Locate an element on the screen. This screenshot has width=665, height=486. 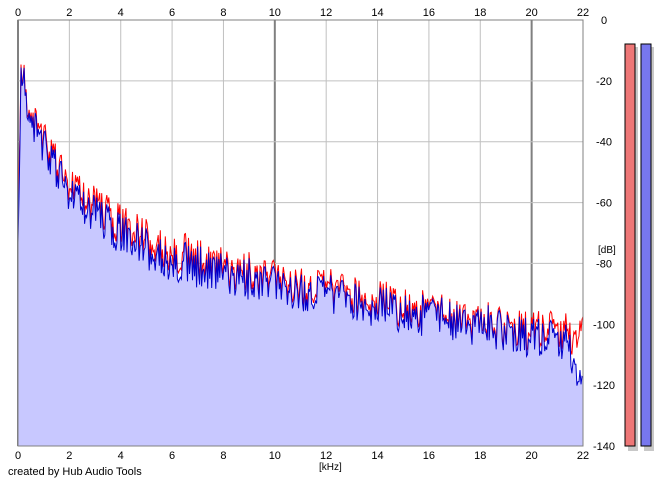
y-tick--100: -100 is located at coordinates (604, 325).